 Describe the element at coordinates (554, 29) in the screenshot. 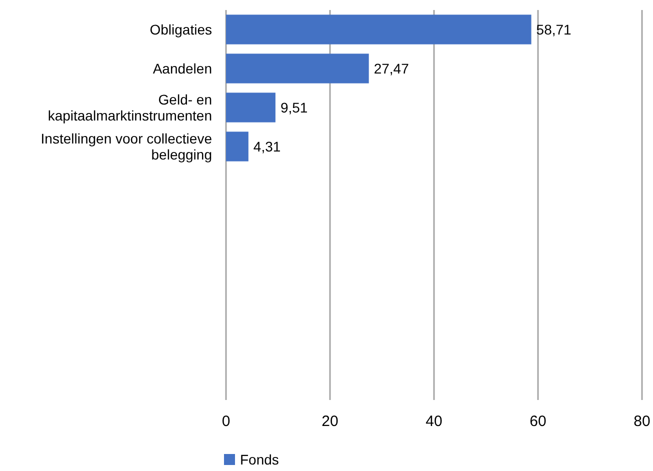

I see `data-label: 58,71` at that location.